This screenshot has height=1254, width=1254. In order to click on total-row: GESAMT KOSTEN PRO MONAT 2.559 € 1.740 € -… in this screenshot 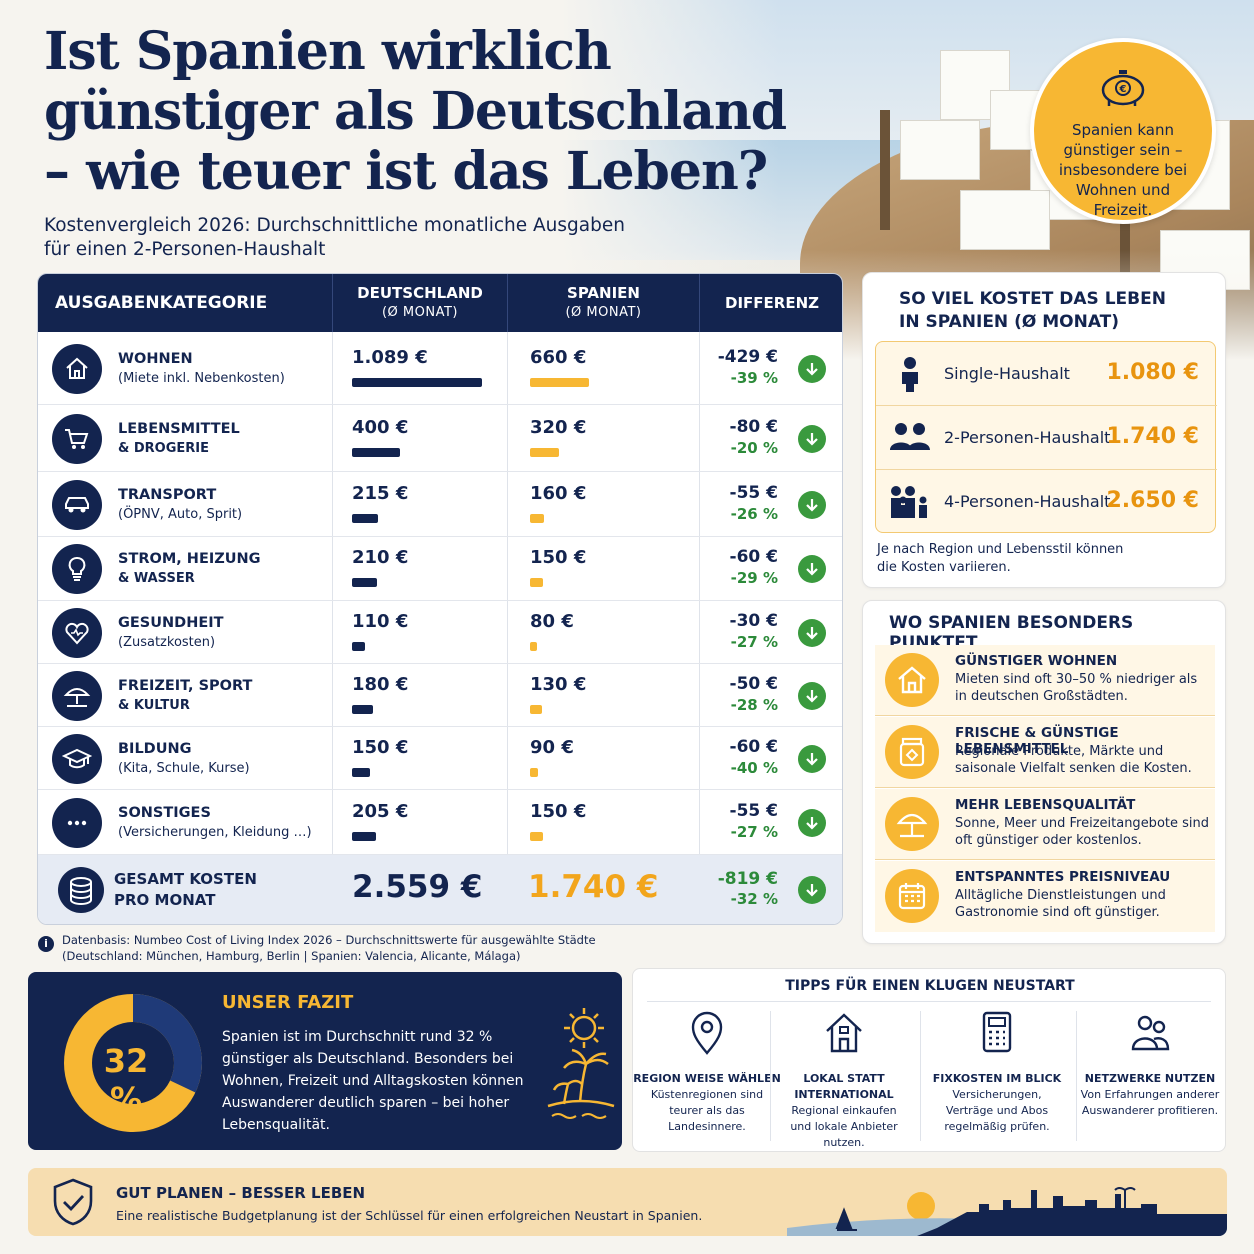, I will do `click(440, 889)`.